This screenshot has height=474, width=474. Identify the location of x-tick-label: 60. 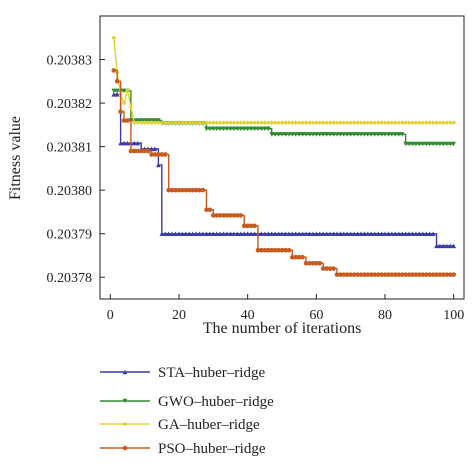
(316, 315).